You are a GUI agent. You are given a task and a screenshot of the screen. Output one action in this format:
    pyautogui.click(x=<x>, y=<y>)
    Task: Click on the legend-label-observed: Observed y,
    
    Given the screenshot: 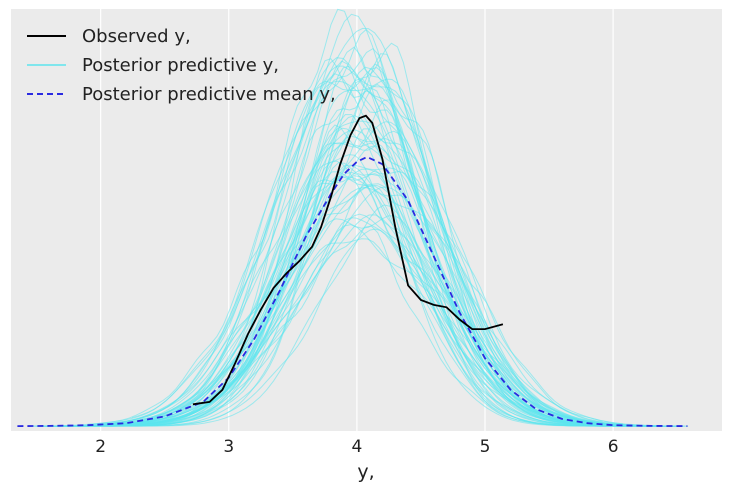 What is the action you would take?
    pyautogui.click(x=136, y=36)
    